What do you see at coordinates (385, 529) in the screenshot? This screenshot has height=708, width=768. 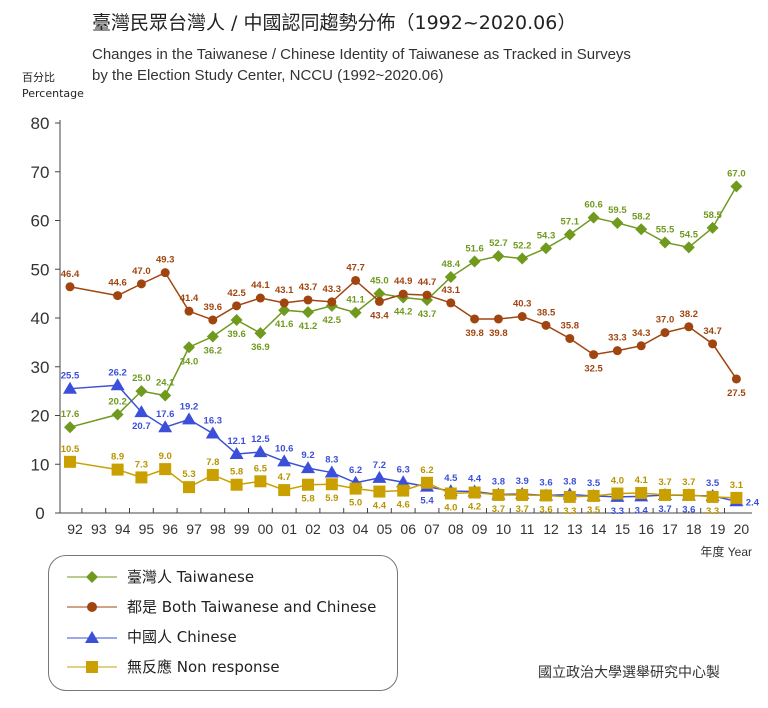 I see `x-tick-label: 05` at bounding box center [385, 529].